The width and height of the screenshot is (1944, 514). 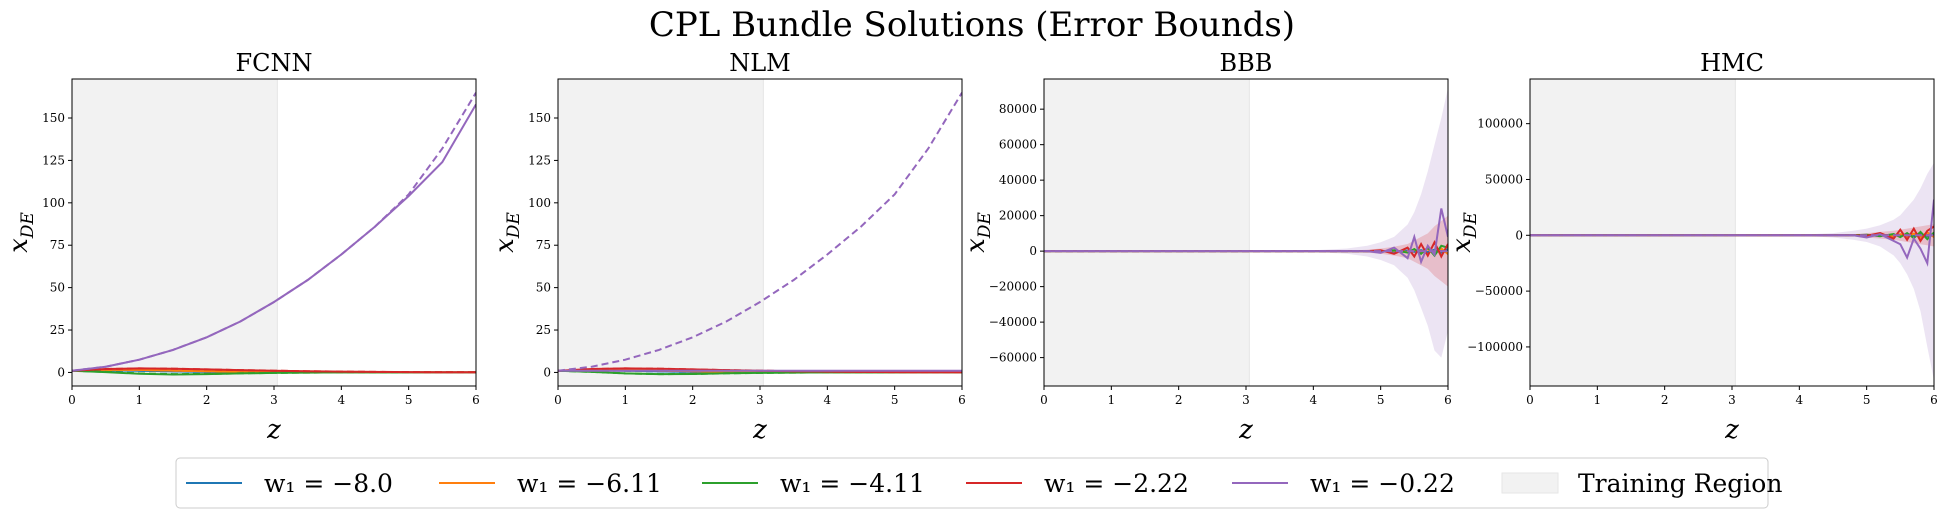 I want to click on panel-title: FCNN, so click(x=273, y=63).